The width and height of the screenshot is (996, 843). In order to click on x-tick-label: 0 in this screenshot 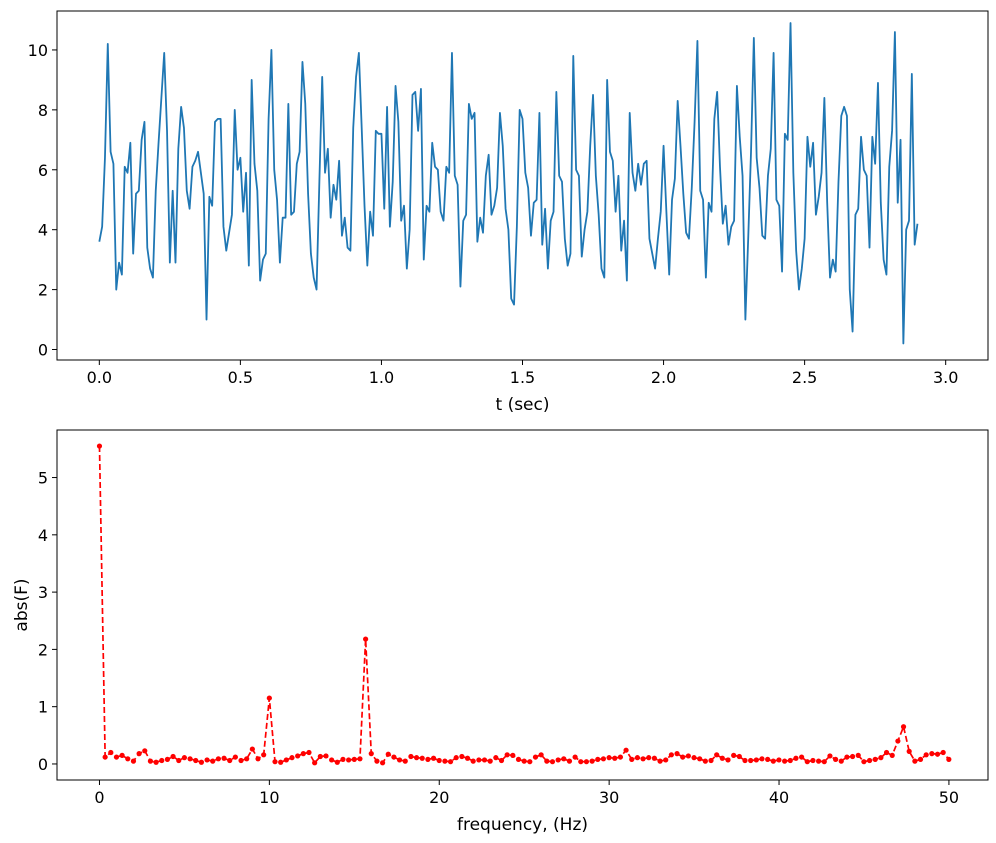, I will do `click(99, 797)`.